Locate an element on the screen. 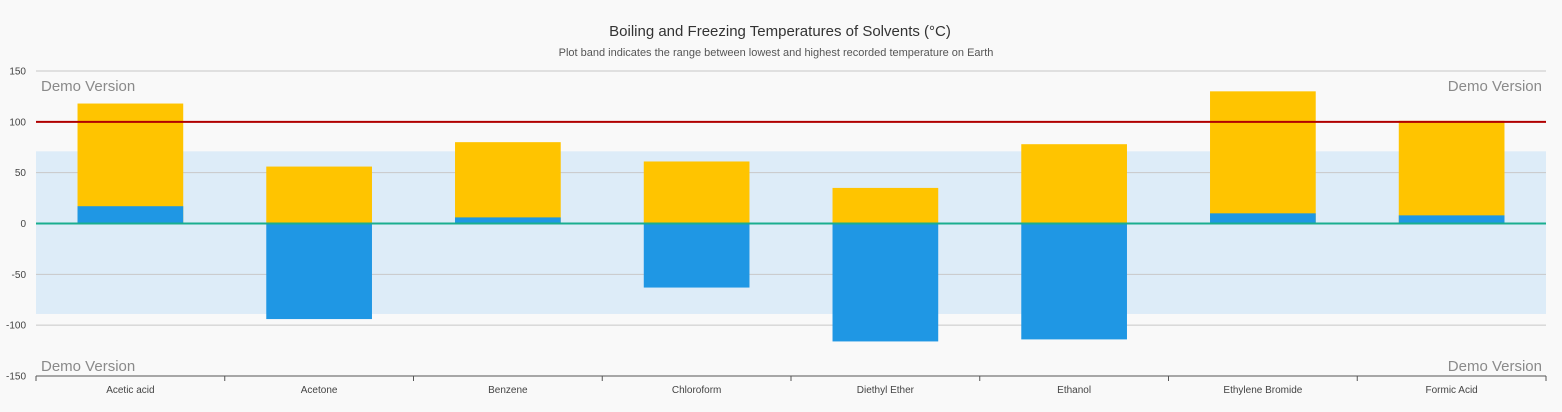 The height and width of the screenshot is (412, 1562). y-tick-label: -100 is located at coordinates (16, 326).